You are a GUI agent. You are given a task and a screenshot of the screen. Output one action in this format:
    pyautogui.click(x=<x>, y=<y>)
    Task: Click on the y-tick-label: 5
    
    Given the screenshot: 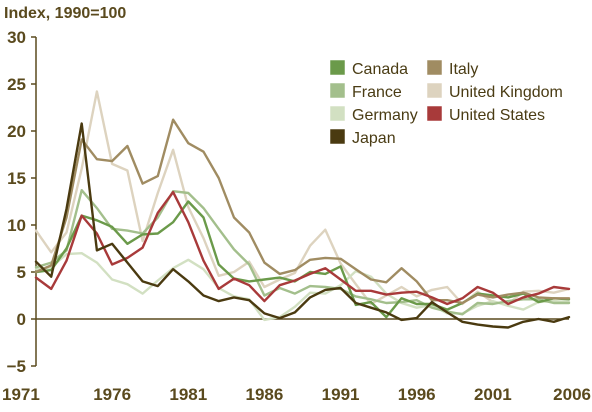 What is the action you would take?
    pyautogui.click(x=21, y=272)
    